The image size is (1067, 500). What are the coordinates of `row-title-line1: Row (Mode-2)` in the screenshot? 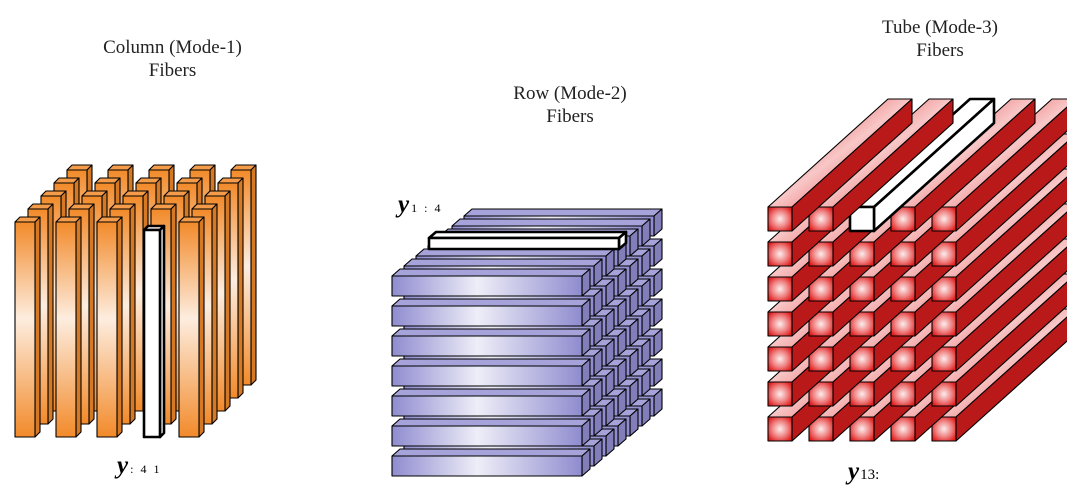 It's located at (570, 93).